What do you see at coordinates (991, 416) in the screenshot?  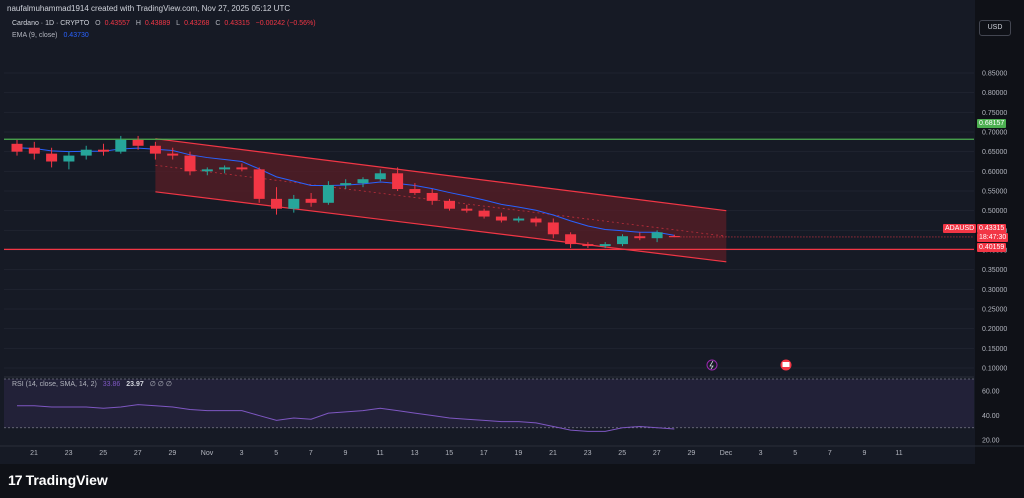 I see `rsi-tick-label: 40.00` at bounding box center [991, 416].